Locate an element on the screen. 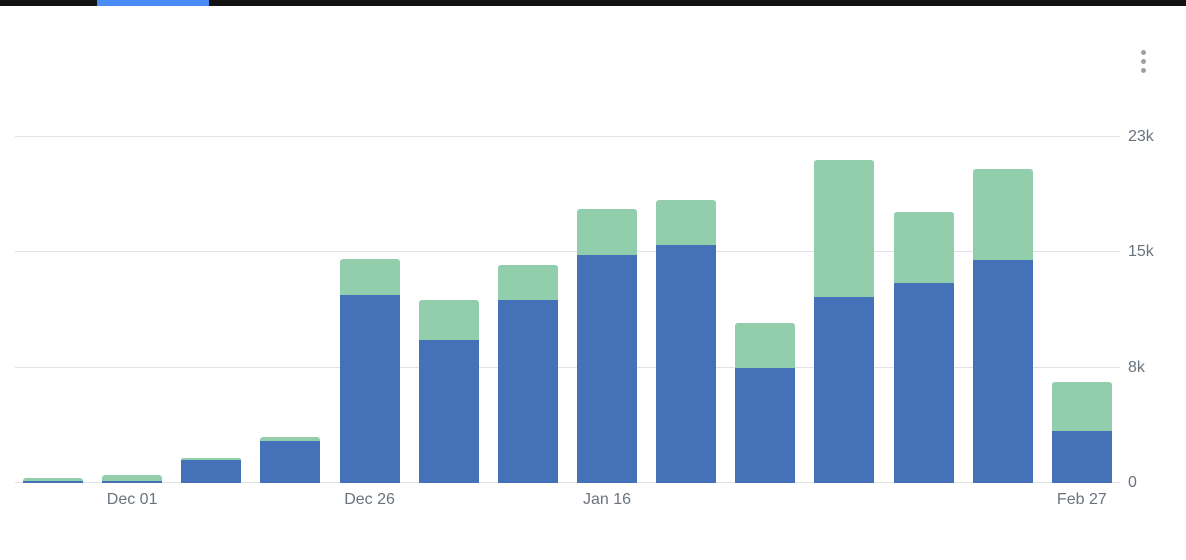  y-tick-label: 23k is located at coordinates (1141, 136).